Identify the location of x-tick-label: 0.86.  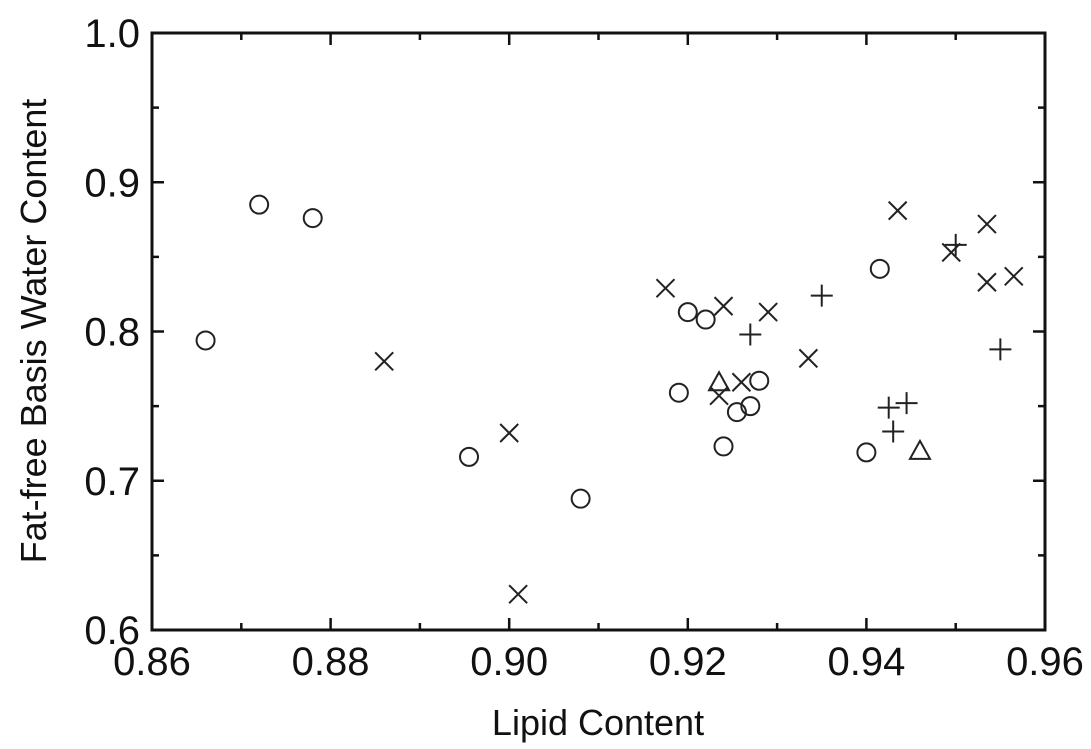
(152, 662).